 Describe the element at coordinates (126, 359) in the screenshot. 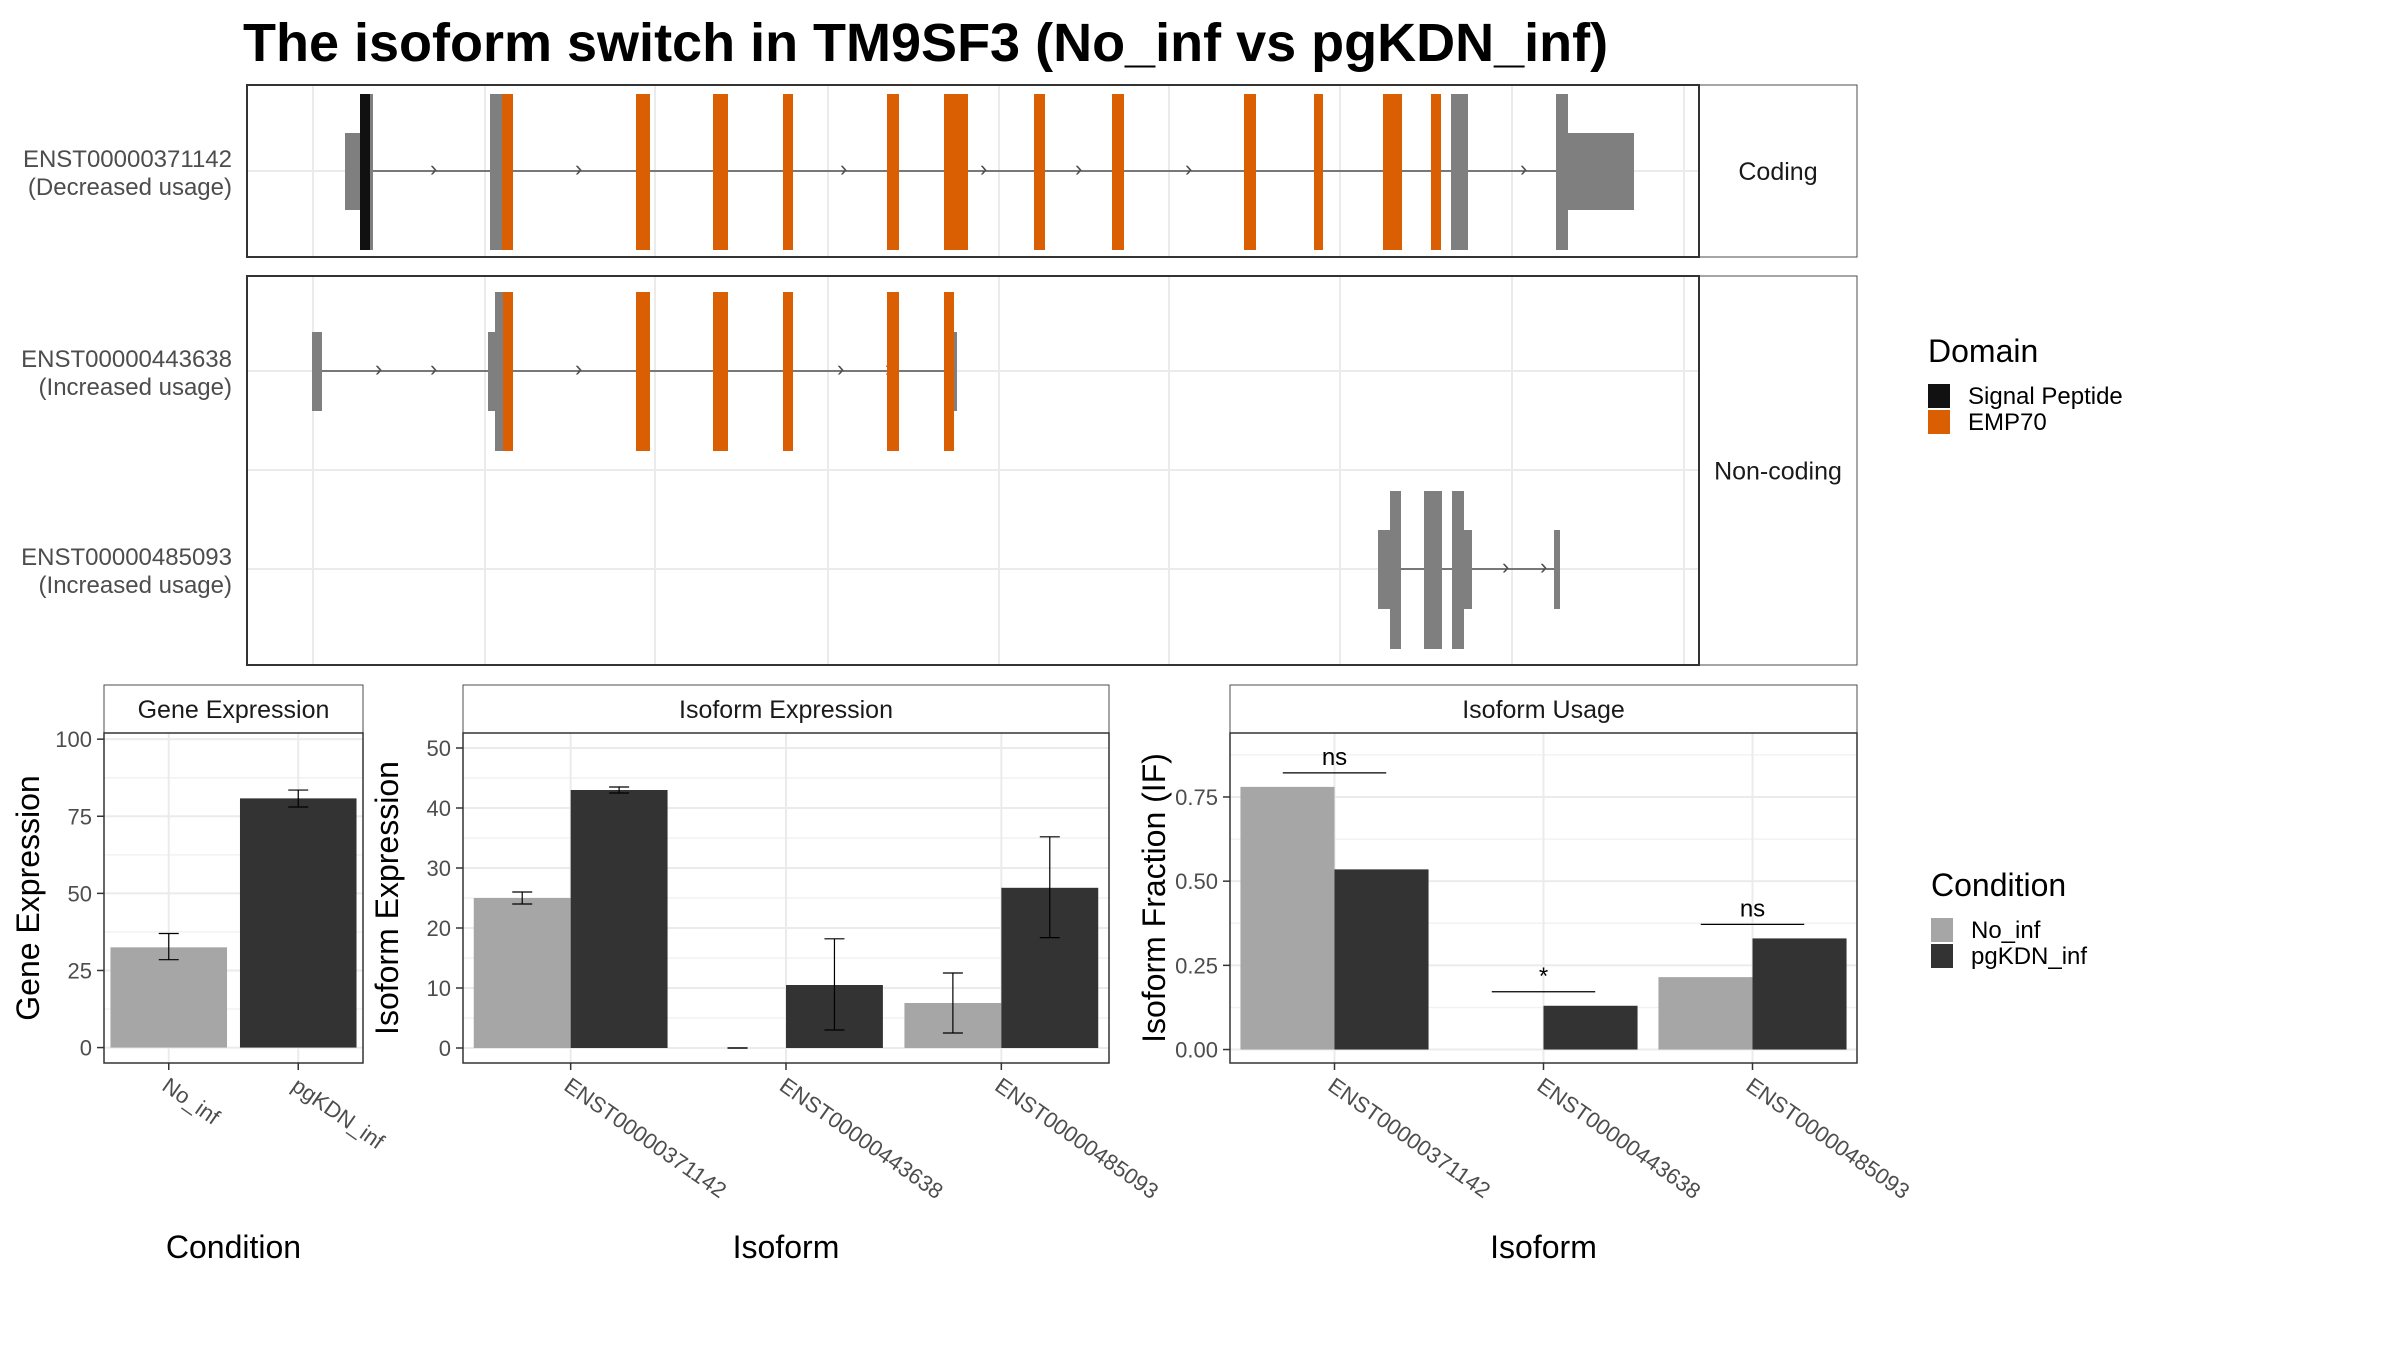

I see `transcript-id-label: ENST00000443638` at that location.